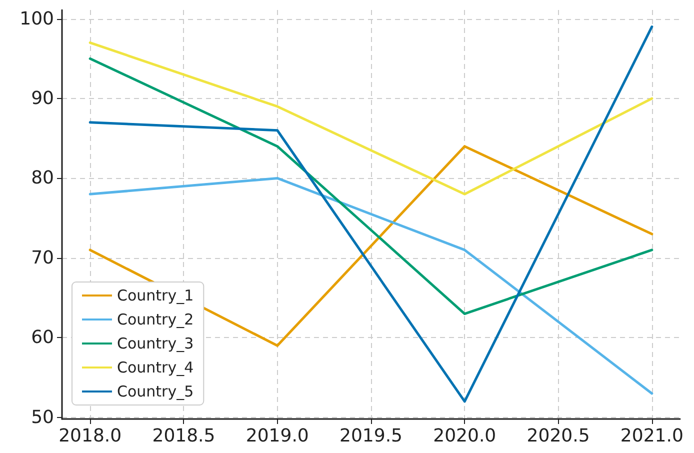  What do you see at coordinates (155, 367) in the screenshot?
I see `legend-label: Country_4` at bounding box center [155, 367].